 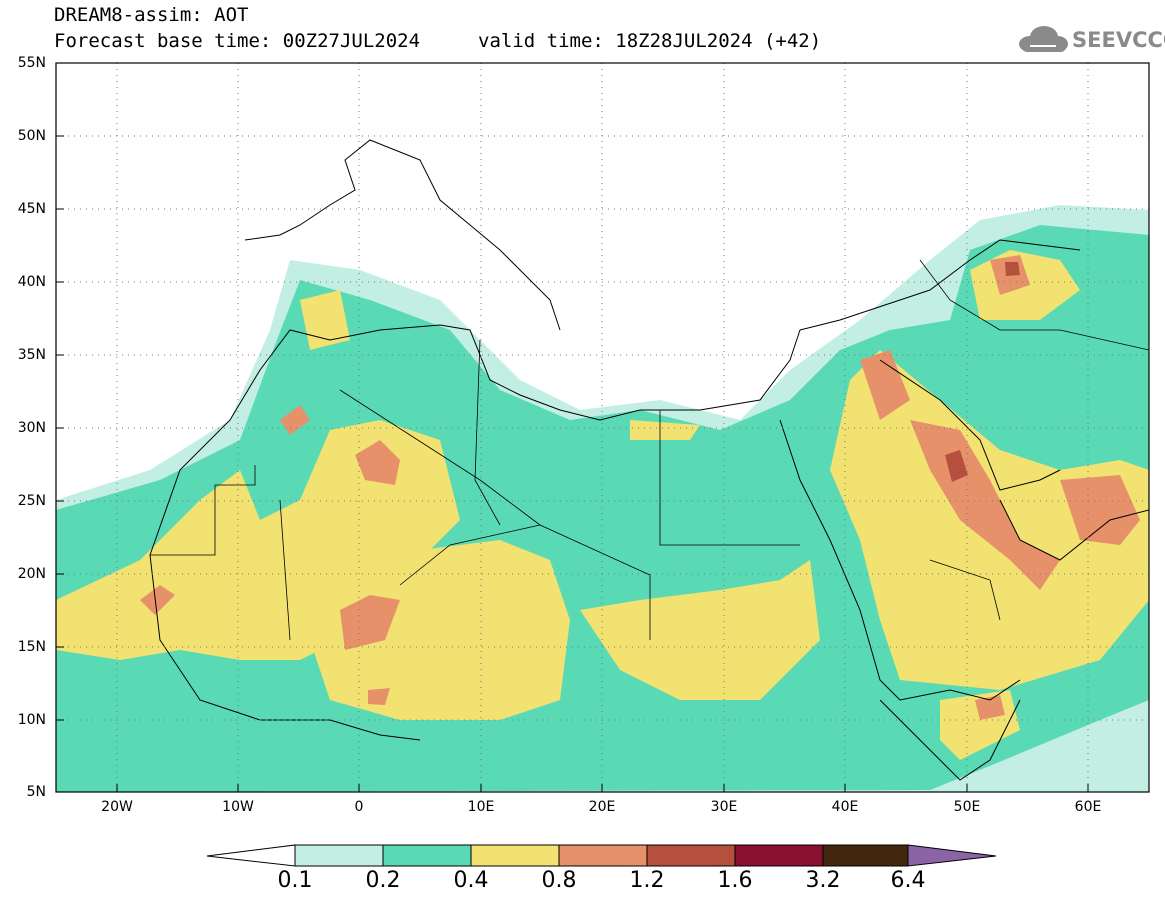 I want to click on lon-label: 10W, so click(x=238, y=807).